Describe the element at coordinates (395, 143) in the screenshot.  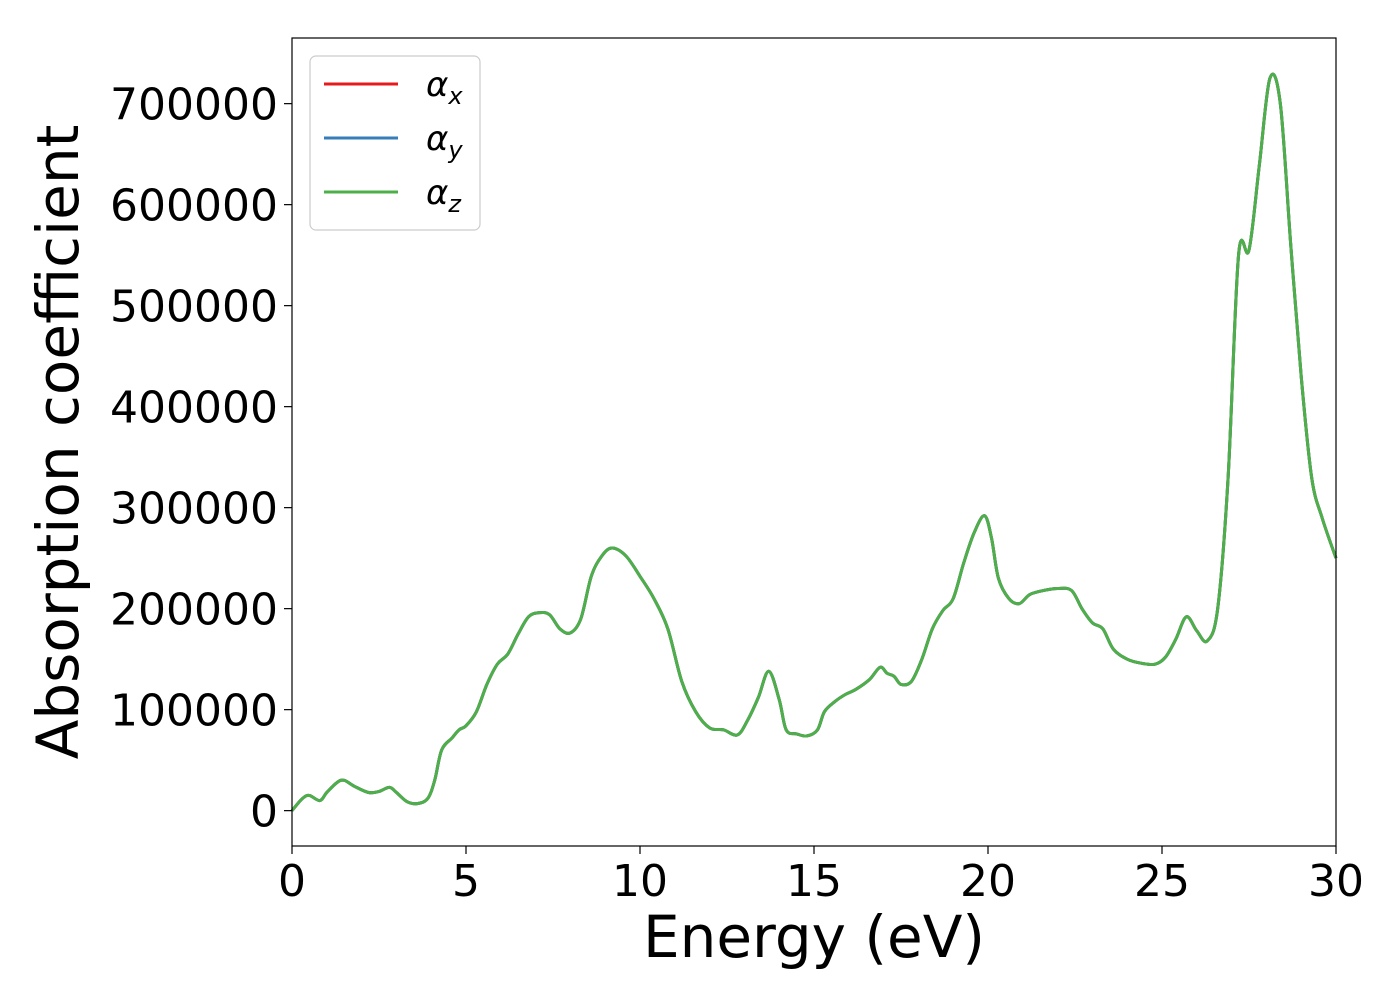
I see `legend-box` at that location.